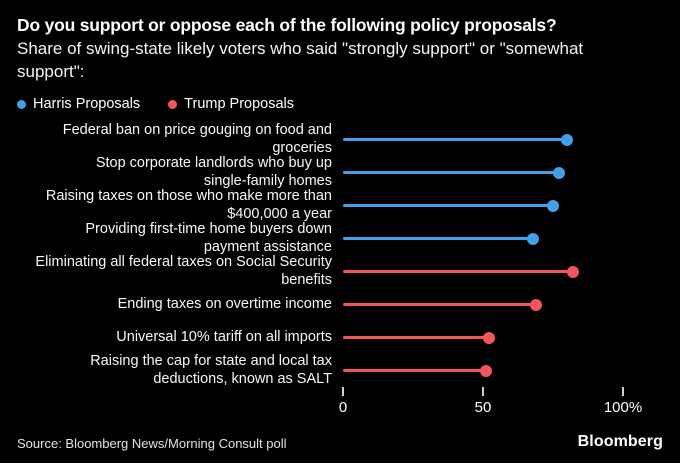 The image size is (680, 463). Describe the element at coordinates (267, 180) in the screenshot. I see `row-label-line: single-family homes` at that location.